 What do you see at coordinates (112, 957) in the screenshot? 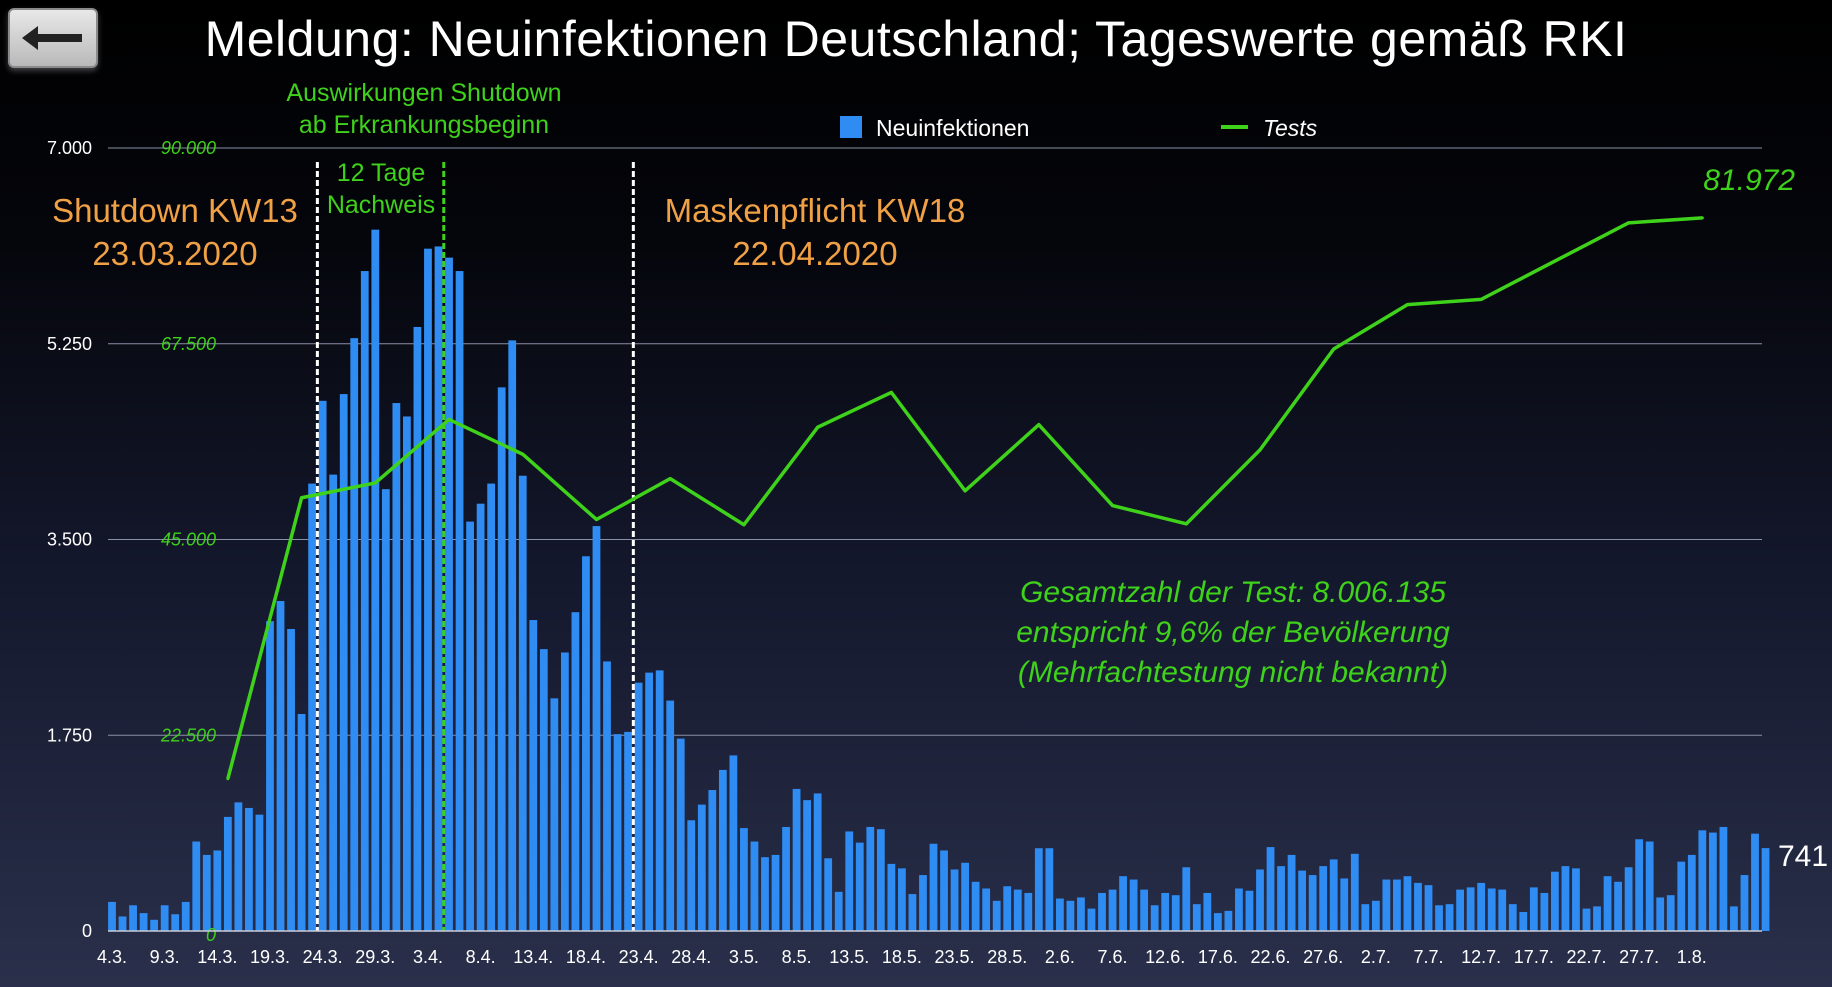
I see `x-tick-label: 4.3.` at bounding box center [112, 957].